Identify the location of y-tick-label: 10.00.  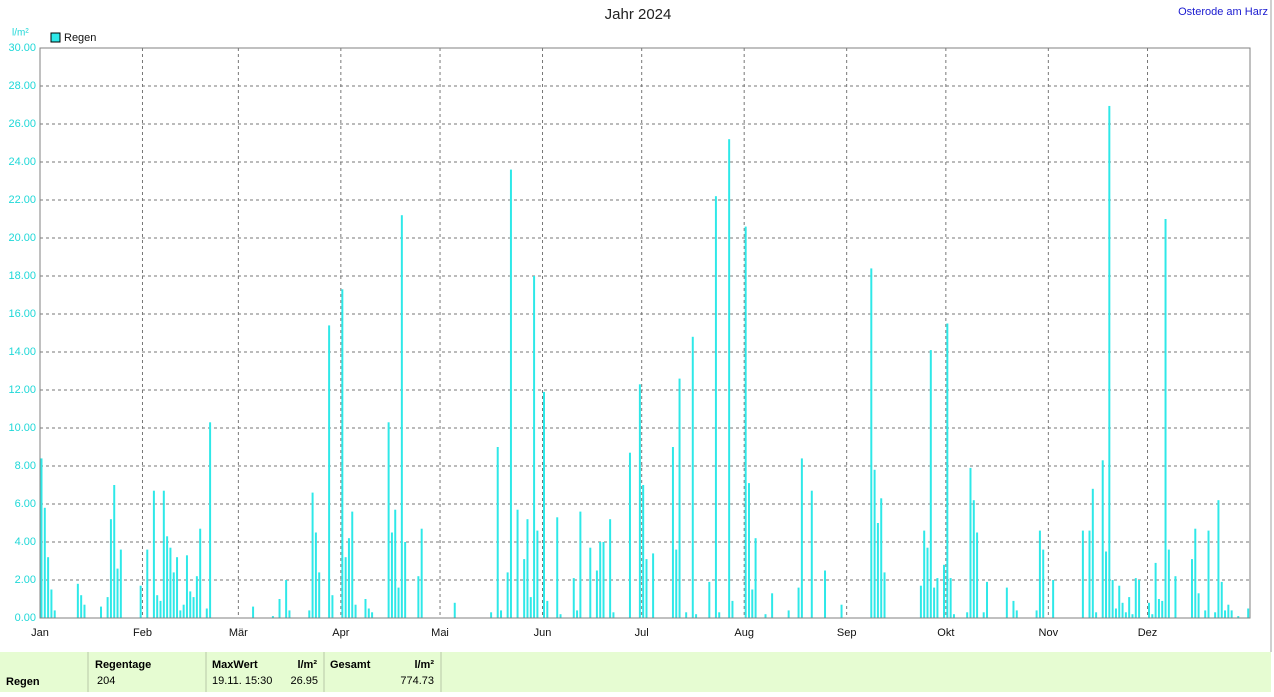
(22, 428).